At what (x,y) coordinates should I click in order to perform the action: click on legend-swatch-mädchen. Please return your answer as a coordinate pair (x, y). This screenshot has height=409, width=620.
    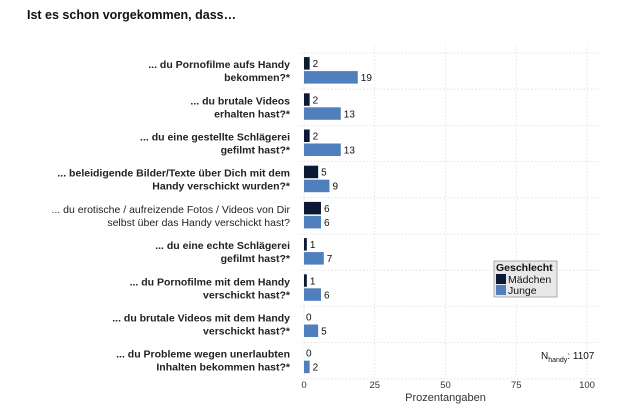
    Looking at the image, I should click on (501, 279).